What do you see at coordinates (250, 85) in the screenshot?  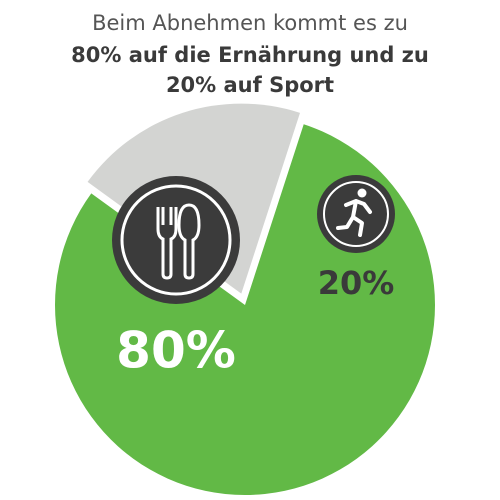 I see `chart-title: 20% auf Sport` at bounding box center [250, 85].